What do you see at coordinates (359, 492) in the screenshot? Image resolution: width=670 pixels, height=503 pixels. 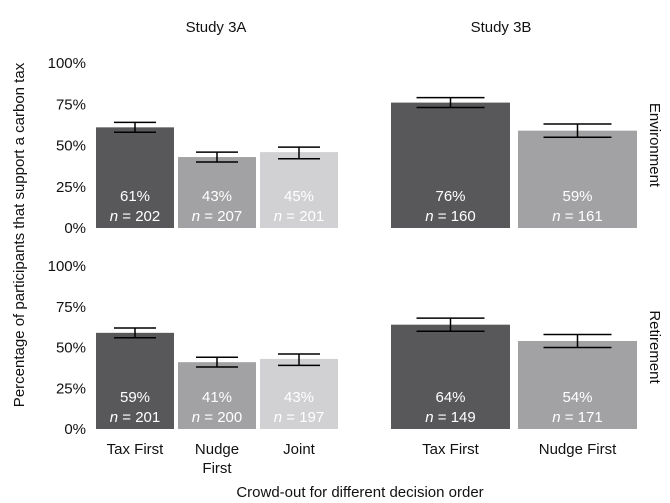 I see `x-axis-label: Crowd-out for different decision order` at bounding box center [359, 492].